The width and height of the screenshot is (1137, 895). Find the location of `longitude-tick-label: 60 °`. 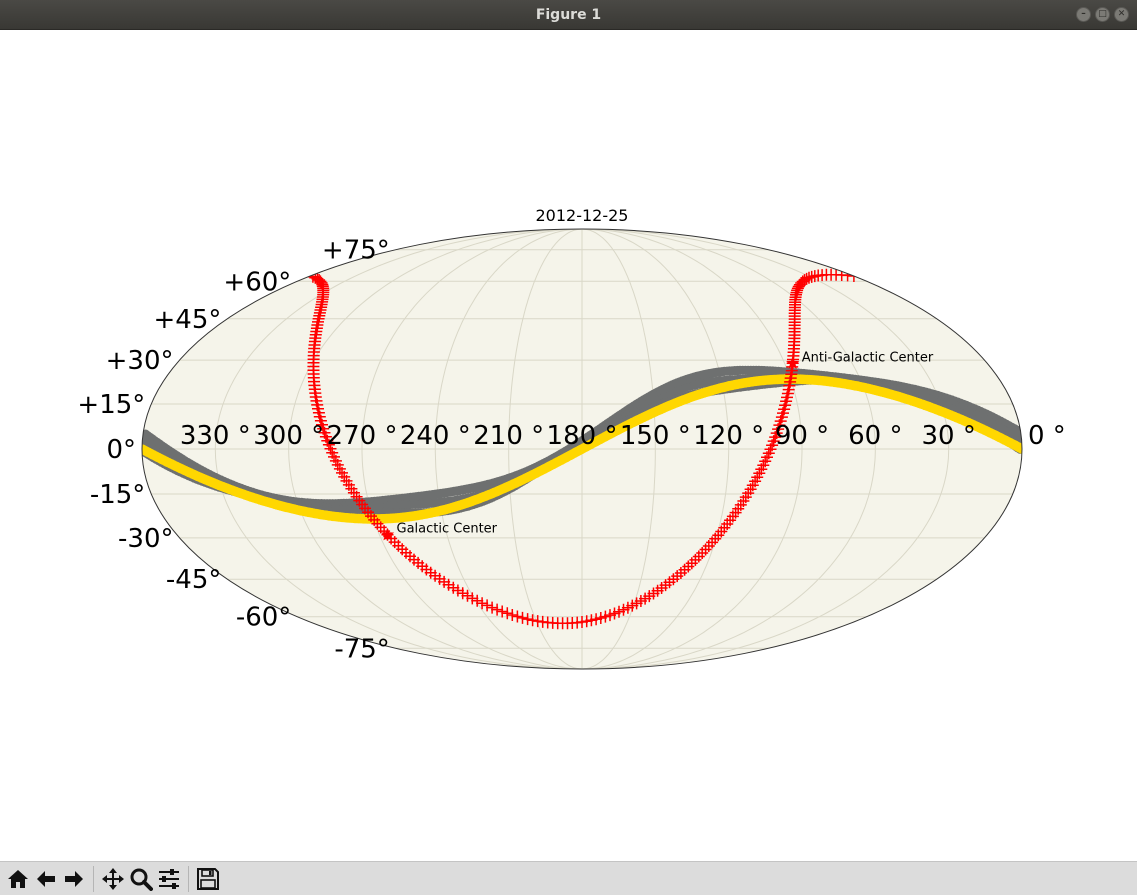

longitude-tick-label: 60 ° is located at coordinates (875, 436).